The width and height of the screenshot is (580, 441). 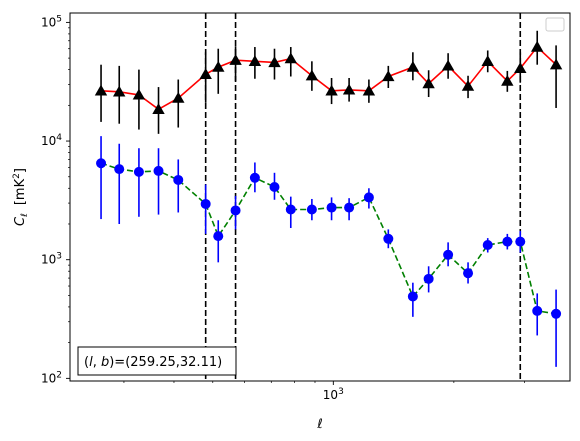 I want to click on x-tick-label-0: 103, so click(x=333, y=394).